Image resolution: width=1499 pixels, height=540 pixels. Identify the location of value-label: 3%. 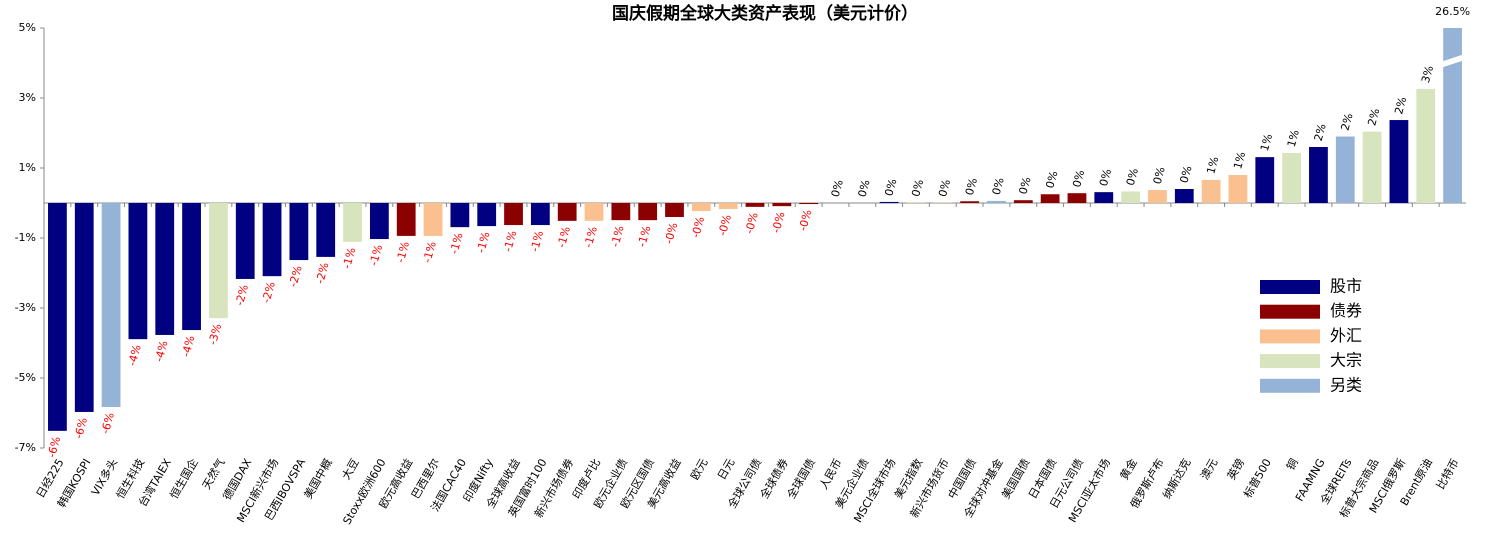
(1427, 74).